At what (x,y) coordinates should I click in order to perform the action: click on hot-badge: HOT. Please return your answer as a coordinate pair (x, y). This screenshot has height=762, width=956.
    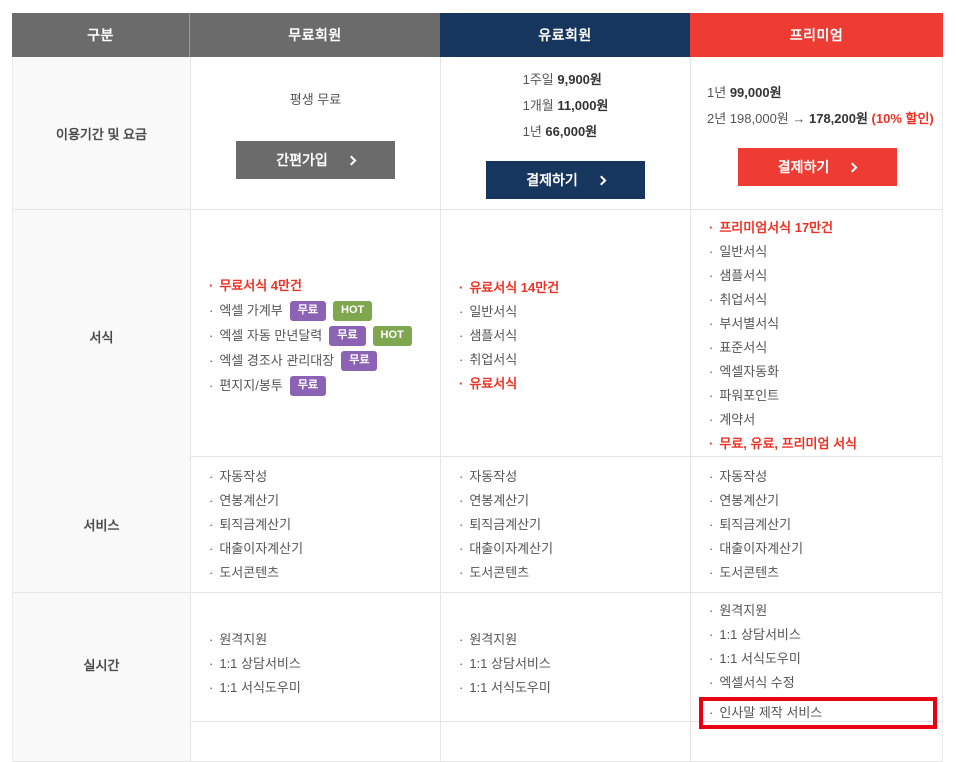
    Looking at the image, I should click on (353, 310).